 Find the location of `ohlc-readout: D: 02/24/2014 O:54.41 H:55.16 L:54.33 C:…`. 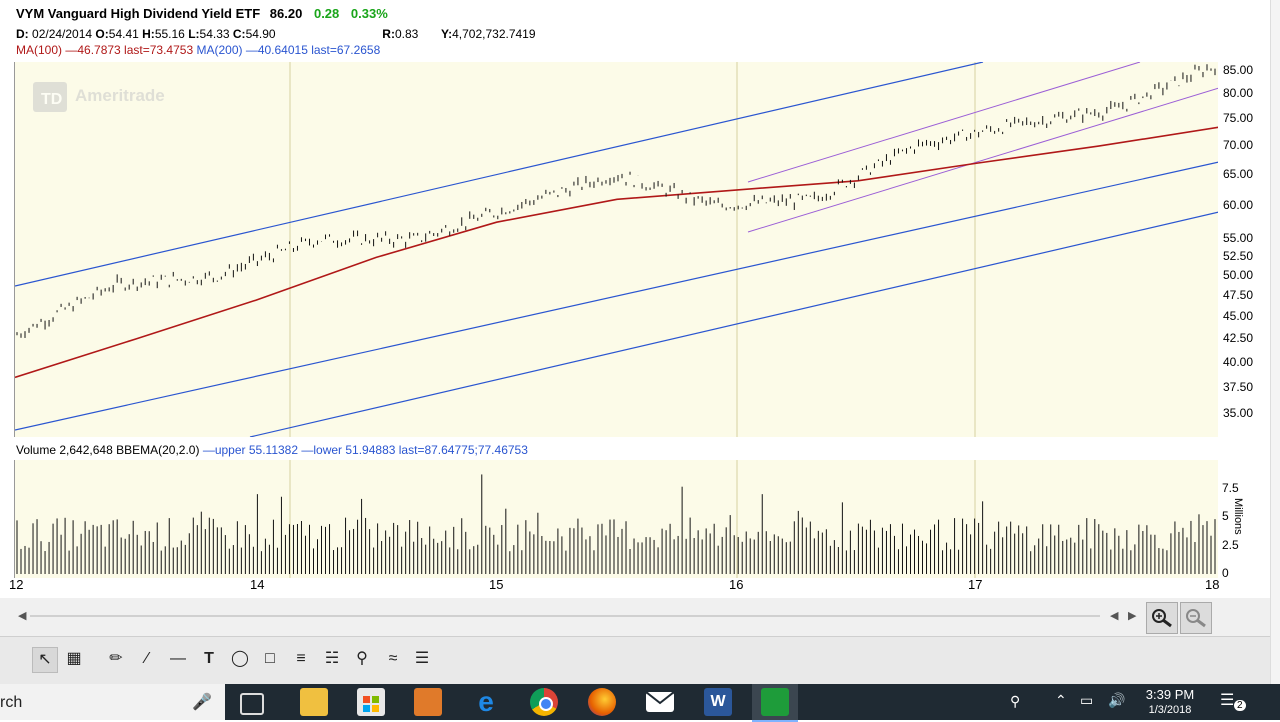

ohlc-readout: D: 02/24/2014 O:54.41 H:55.16 L:54.33 C:… is located at coordinates (276, 34).